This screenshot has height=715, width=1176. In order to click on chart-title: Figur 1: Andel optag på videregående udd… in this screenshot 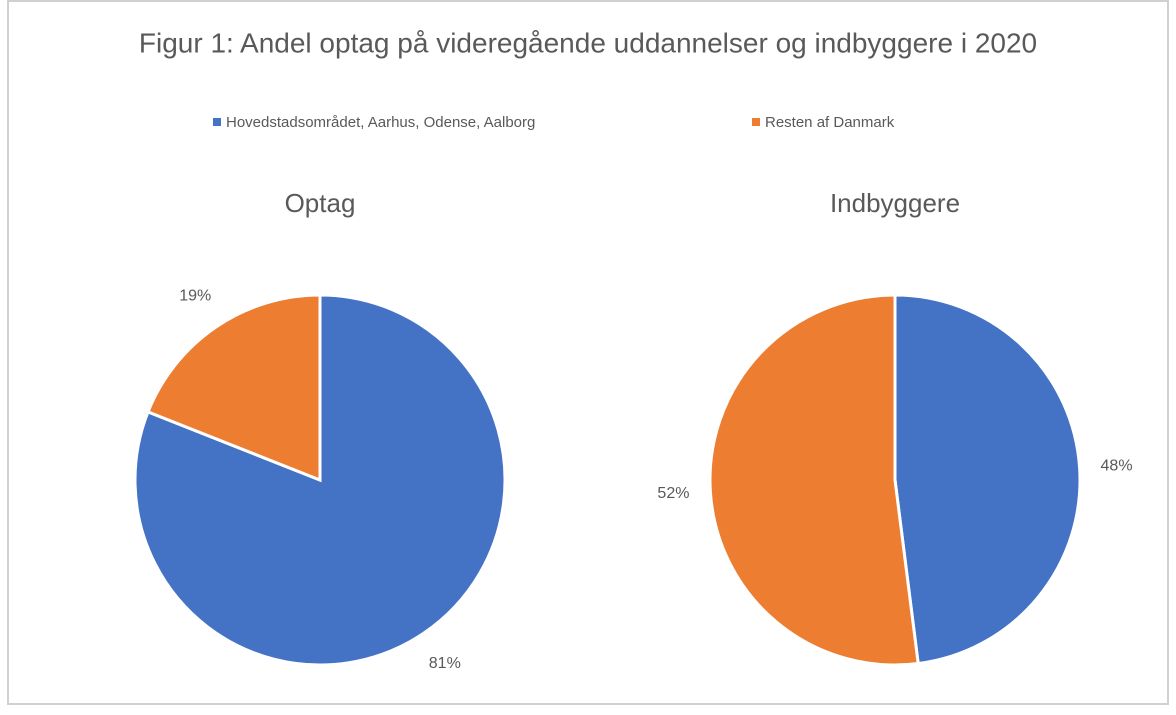, I will do `click(588, 42)`.